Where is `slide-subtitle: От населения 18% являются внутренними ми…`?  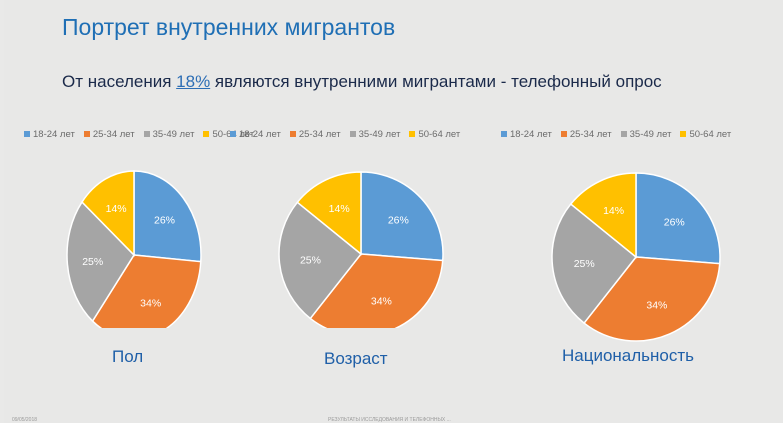 slide-subtitle: От населения 18% являются внутренними ми… is located at coordinates (362, 82).